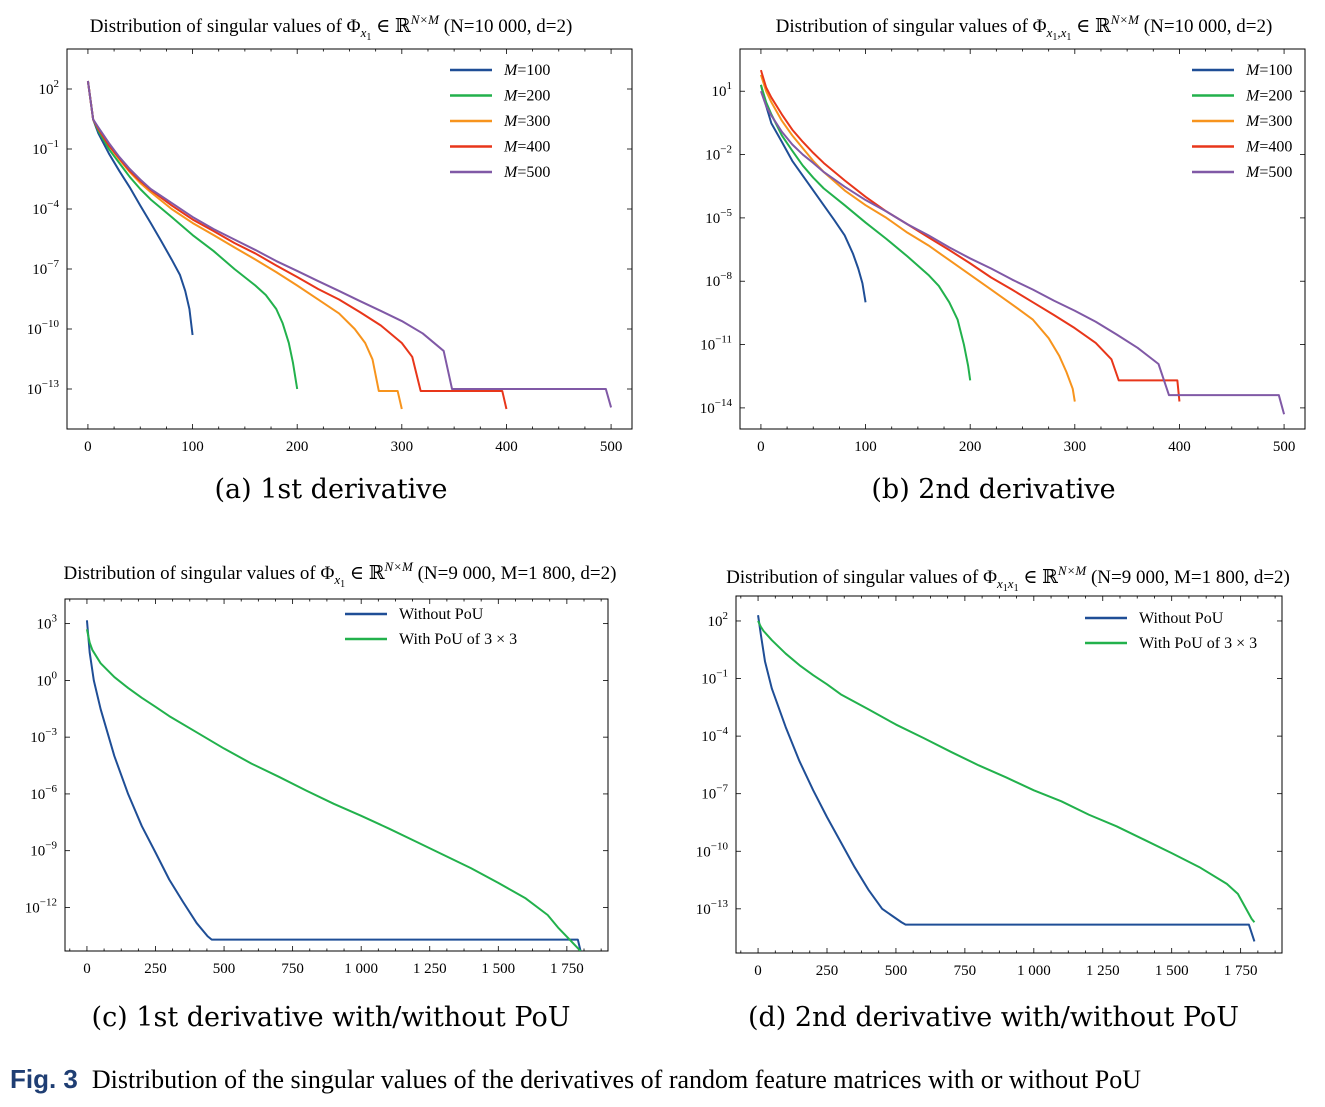 The image size is (1325, 1107). Describe the element at coordinates (718, 154) in the screenshot. I see `y-tick-label: 10⁻²` at that location.